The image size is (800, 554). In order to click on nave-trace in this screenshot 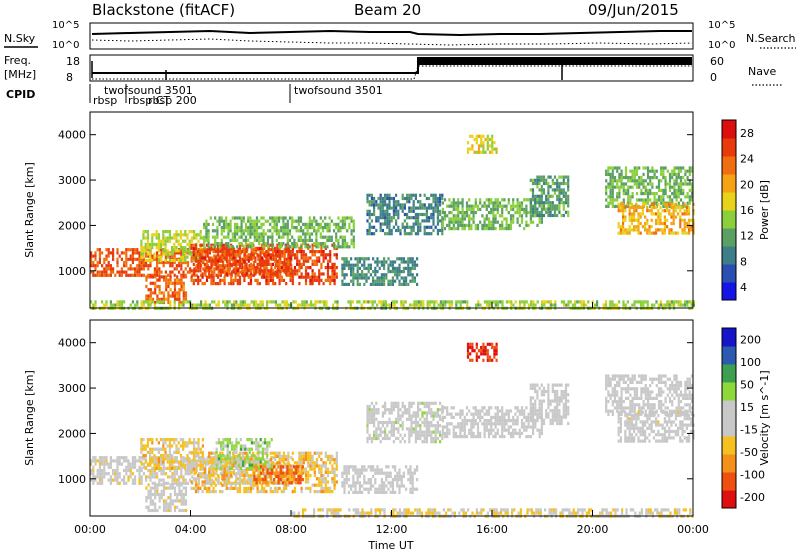, I will do `click(392, 72)`.